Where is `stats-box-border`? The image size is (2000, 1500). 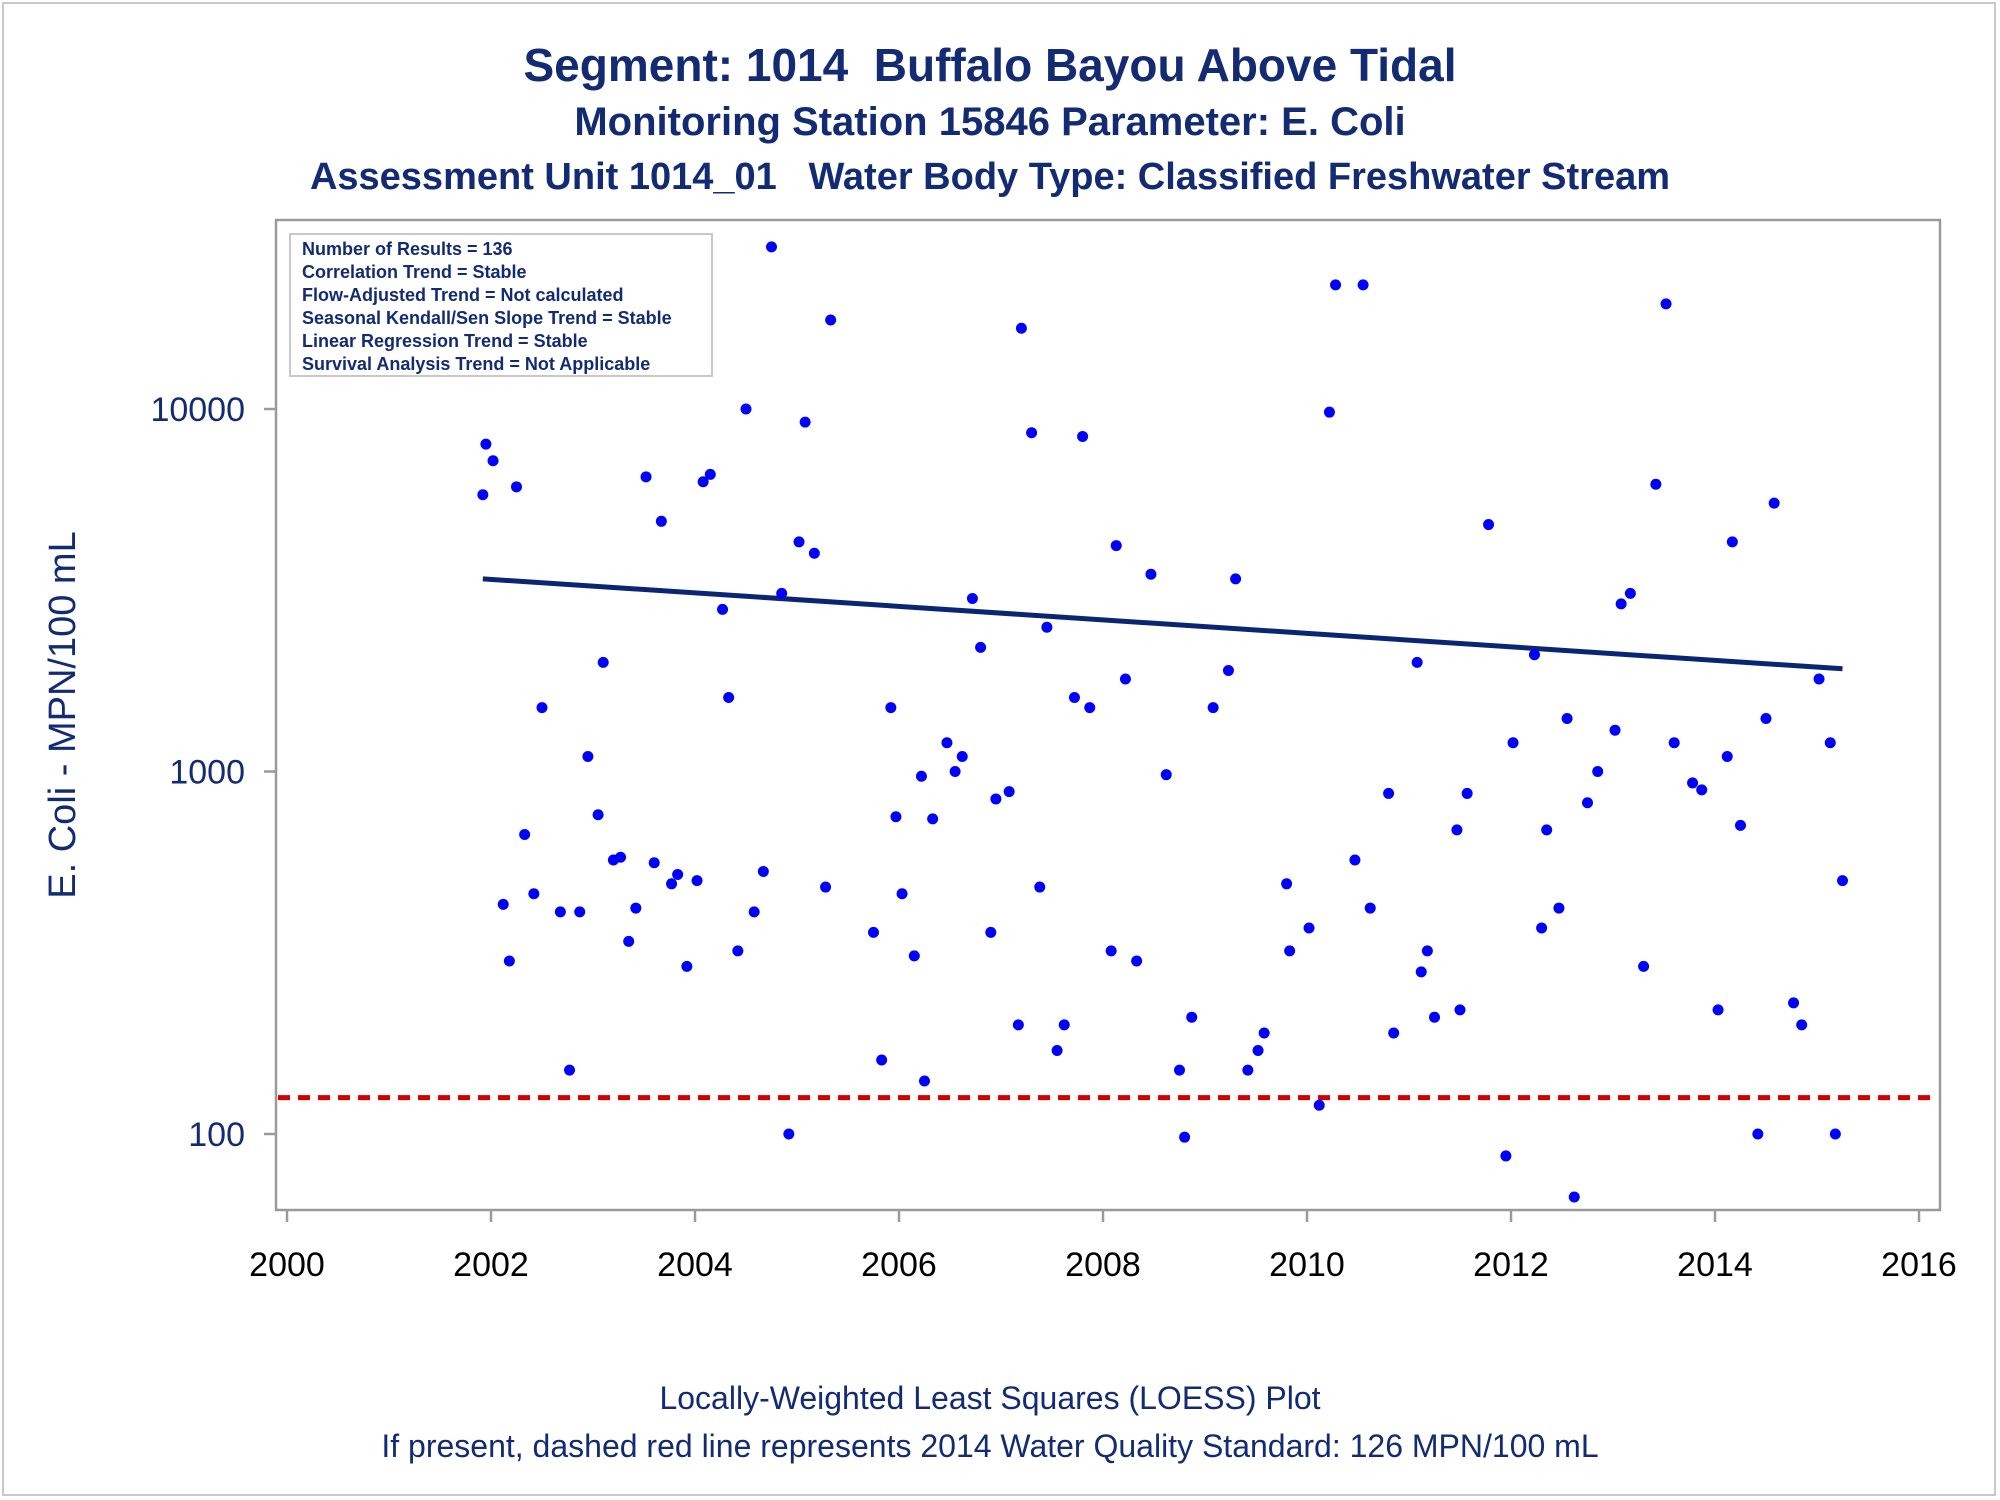
stats-box-border is located at coordinates (501, 305).